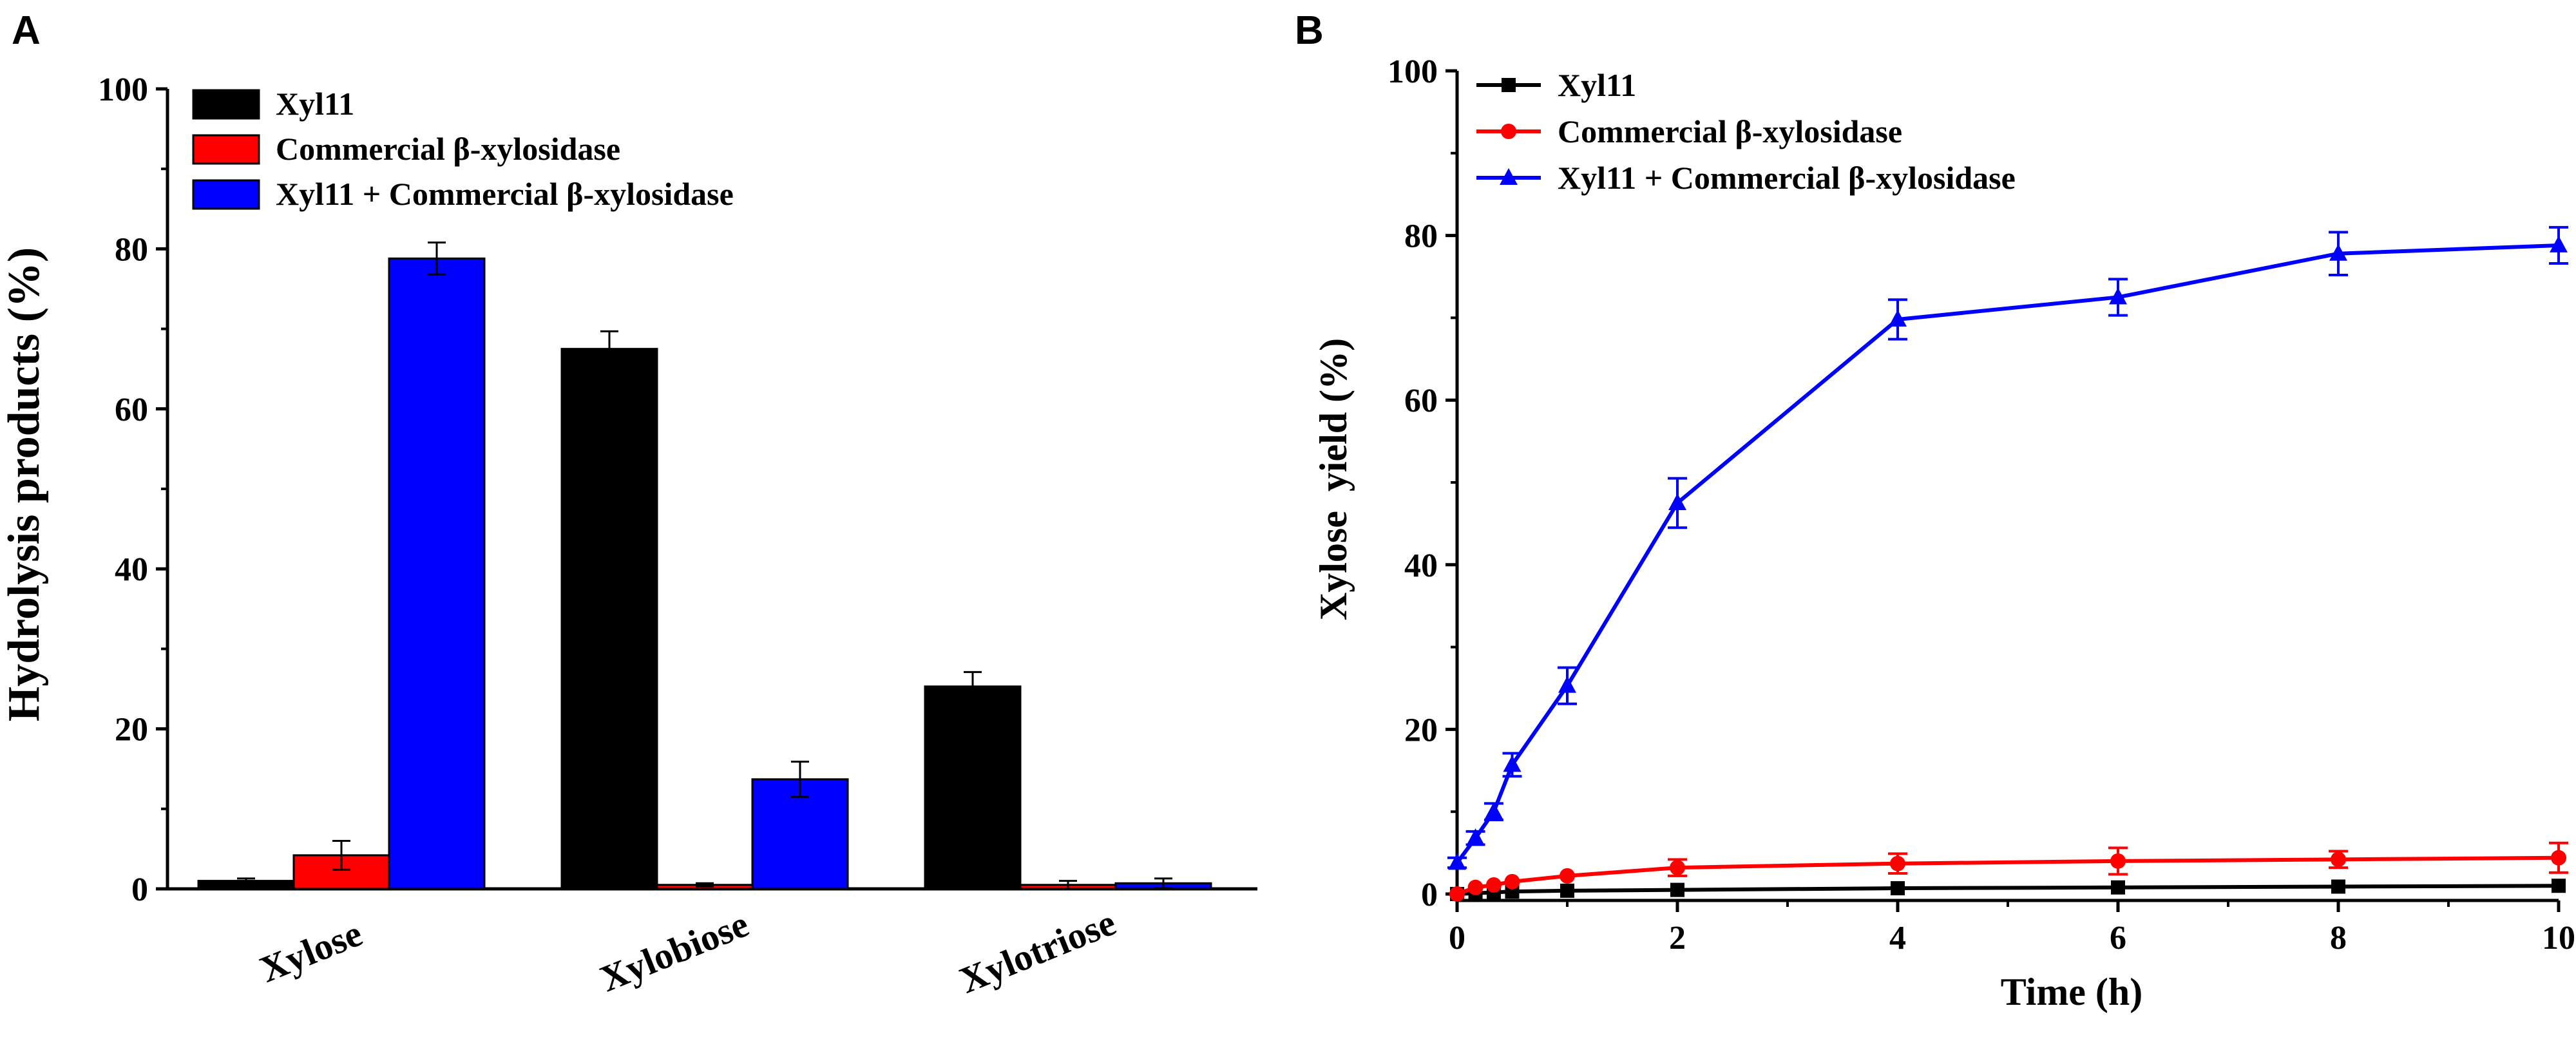 This screenshot has height=1037, width=2576. I want to click on panel-a-label: A, so click(27, 30).